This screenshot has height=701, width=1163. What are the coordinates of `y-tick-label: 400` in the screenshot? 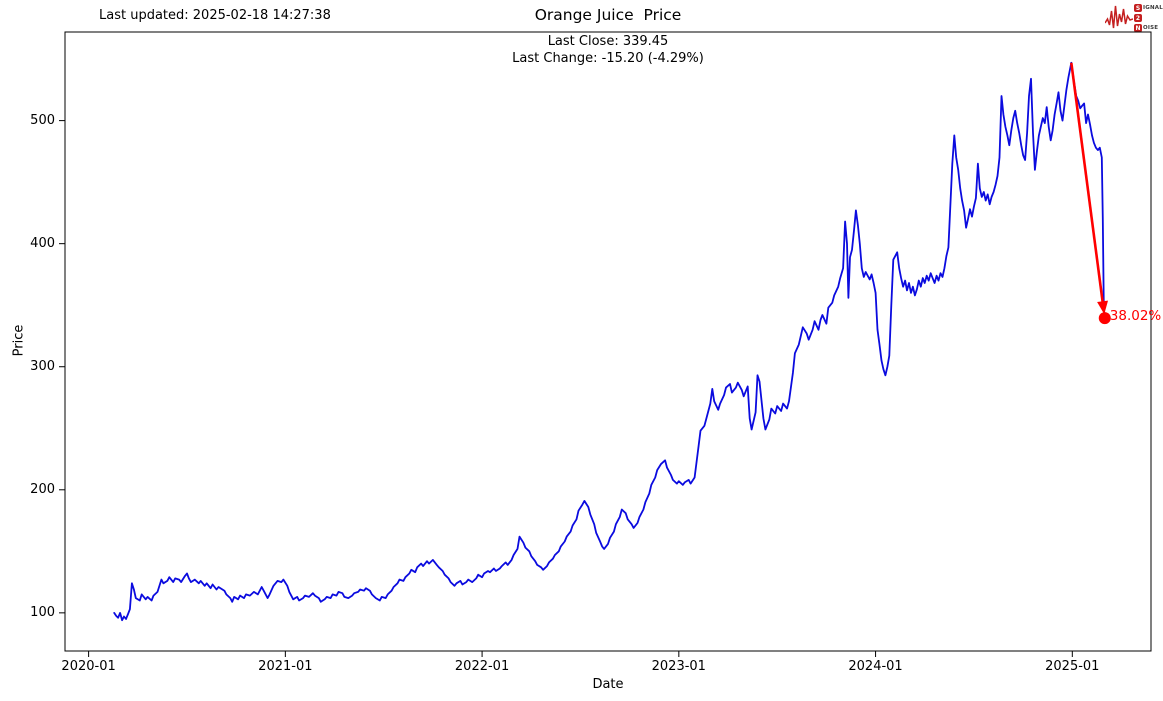 It's located at (42, 243).